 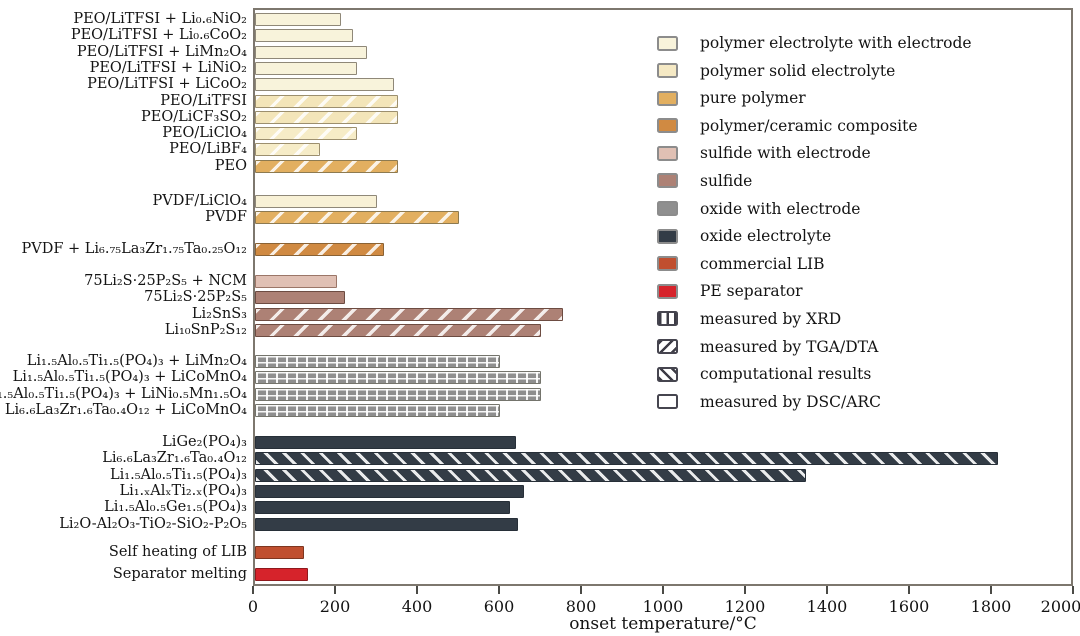 What do you see at coordinates (208, 149) in the screenshot?
I see `bar-label: PEO/LiBF₄` at bounding box center [208, 149].